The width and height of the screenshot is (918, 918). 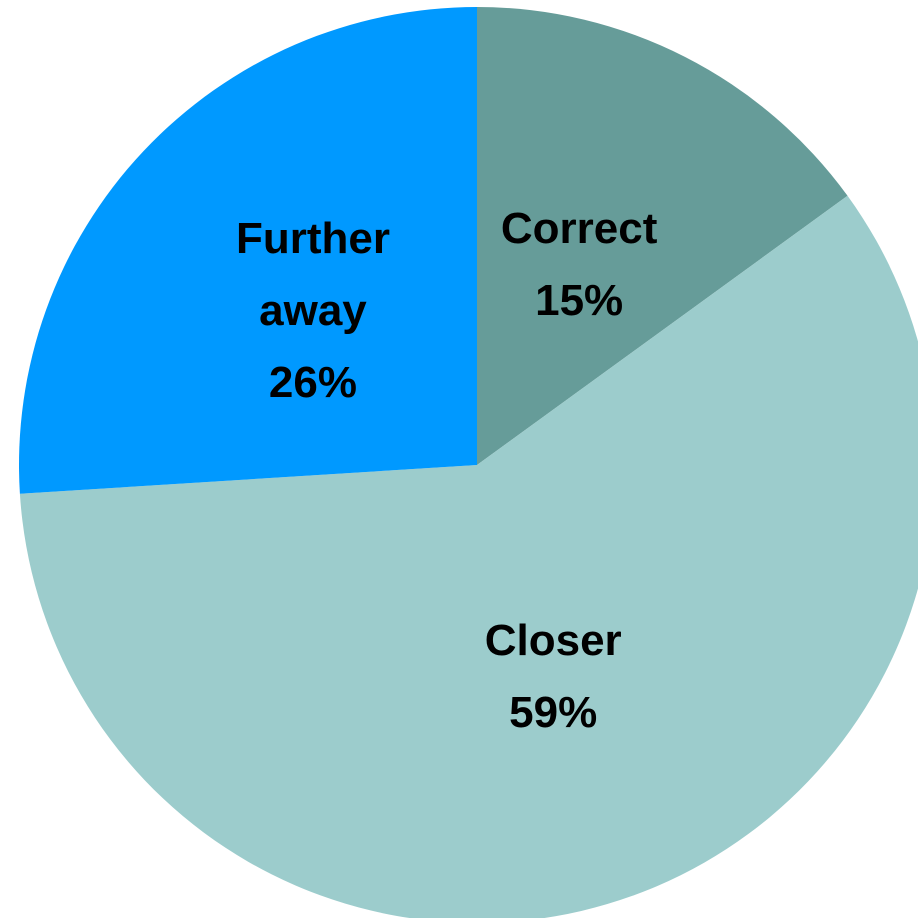 I want to click on category-label: Further away, so click(x=312, y=274).